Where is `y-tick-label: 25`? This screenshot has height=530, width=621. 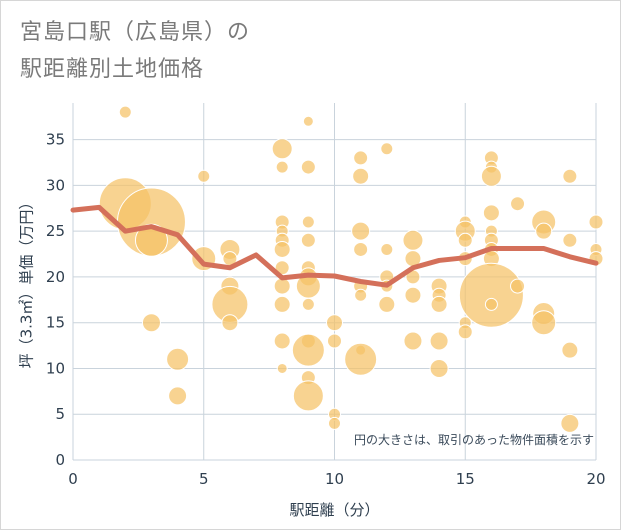 y-tick-label: 25 is located at coordinates (55, 231).